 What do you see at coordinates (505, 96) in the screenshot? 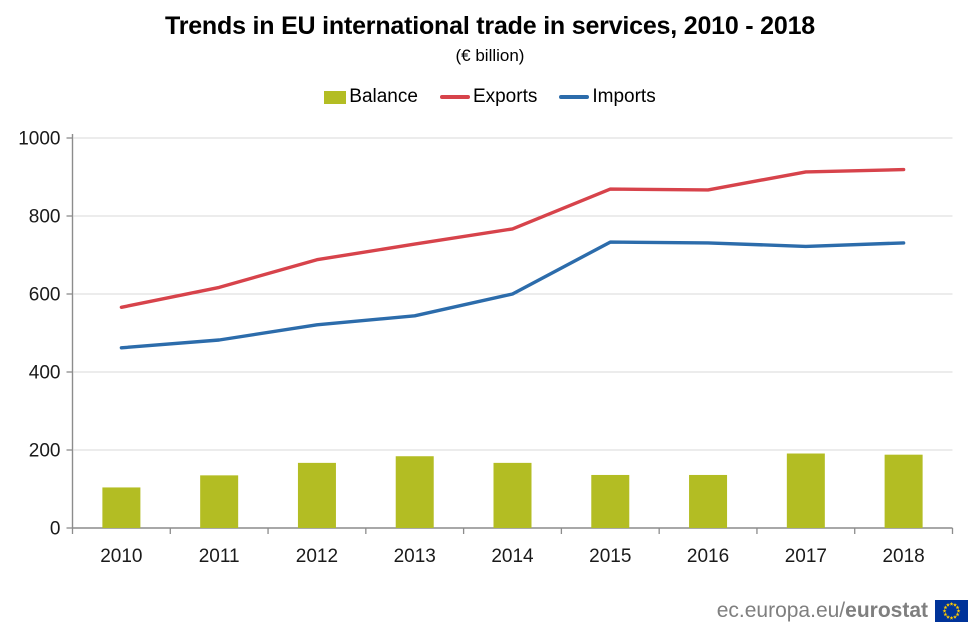
I see `legend-label-exports: Exports` at bounding box center [505, 96].